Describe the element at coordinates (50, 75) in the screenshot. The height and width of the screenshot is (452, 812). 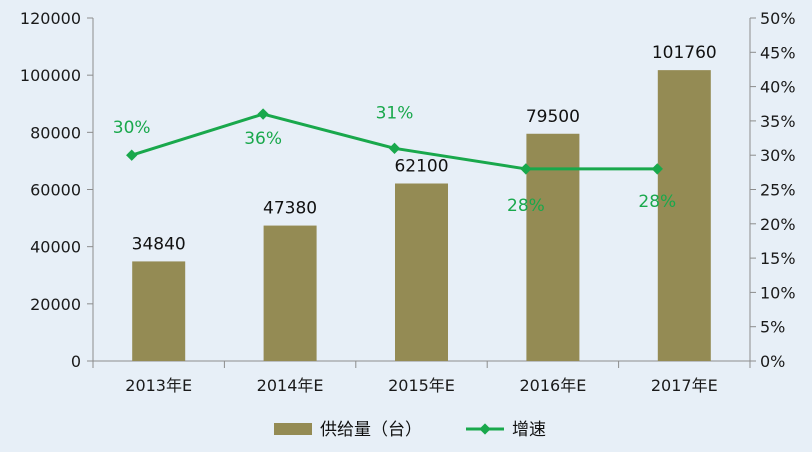
I see `y-left-tick-label: 100000` at that location.